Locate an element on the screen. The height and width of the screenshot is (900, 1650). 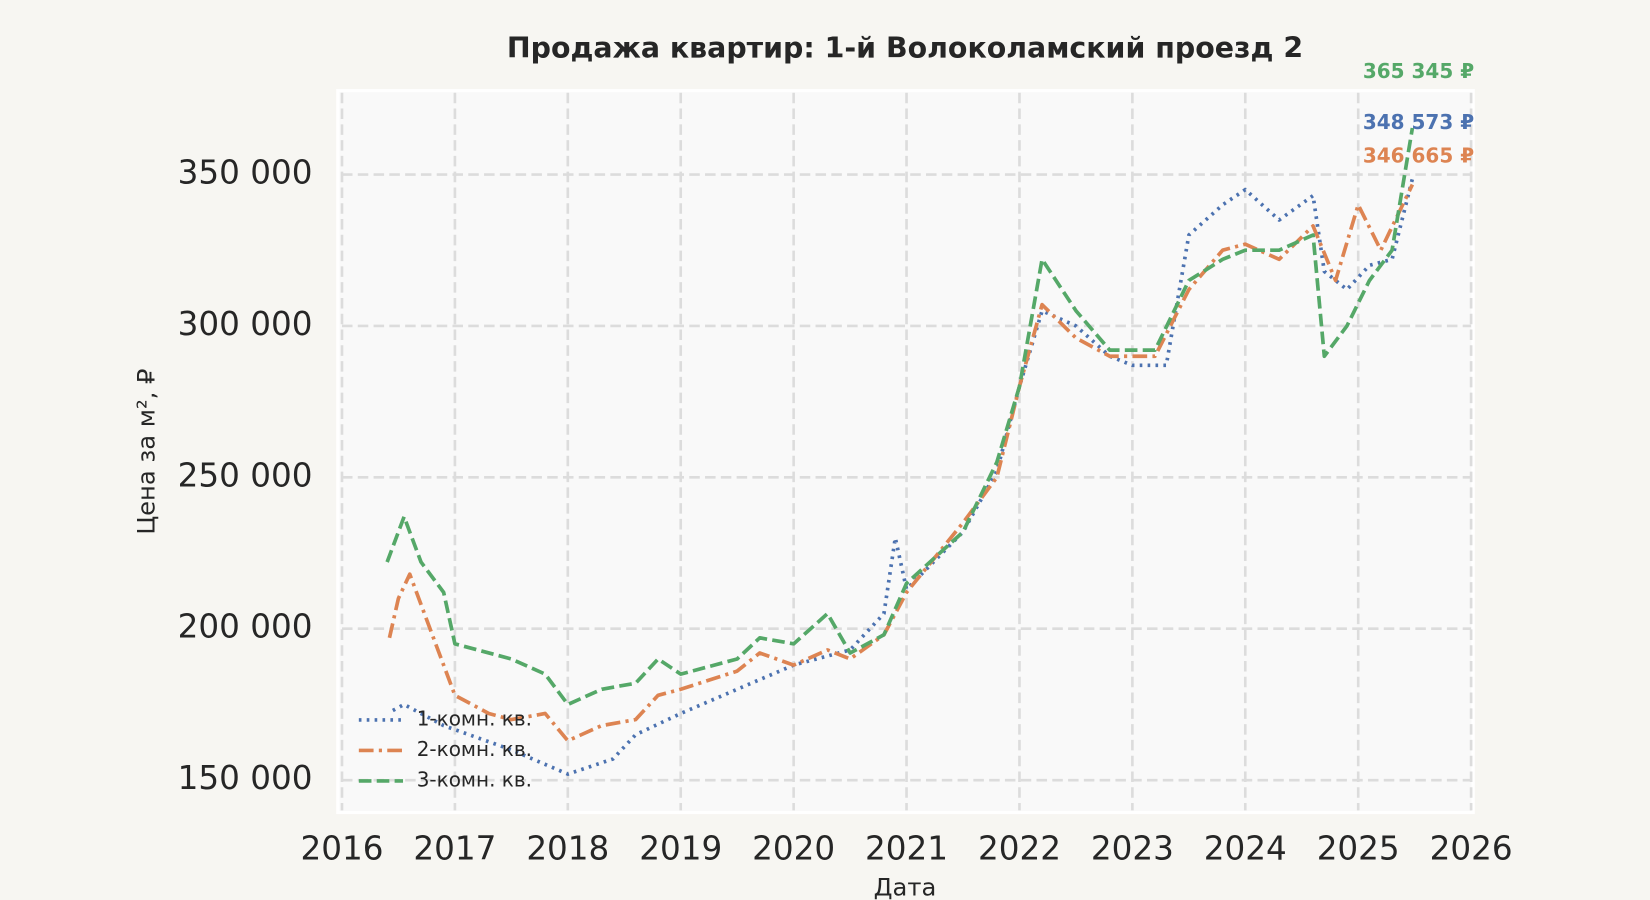
x-tick-label: 2026 is located at coordinates (1471, 848).